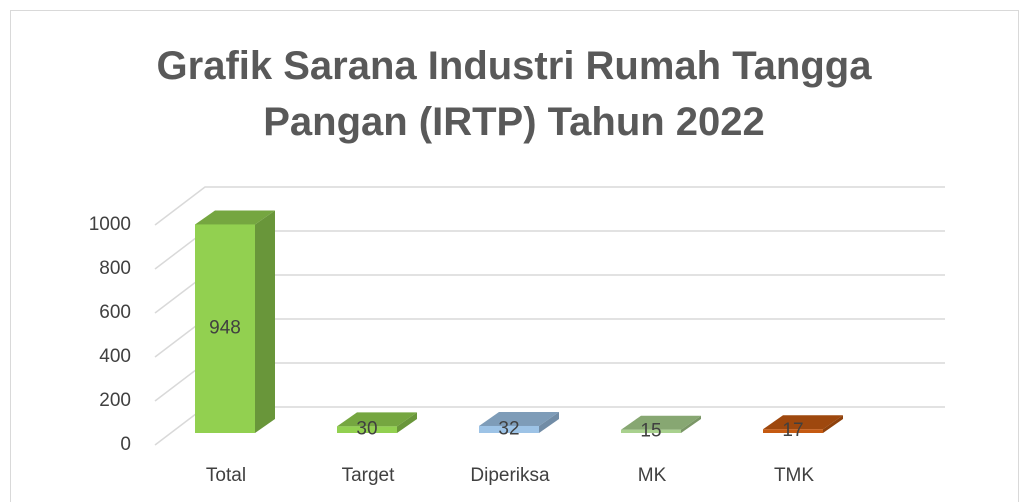 This screenshot has height=502, width=1029. I want to click on grid-line, so click(549, 206).